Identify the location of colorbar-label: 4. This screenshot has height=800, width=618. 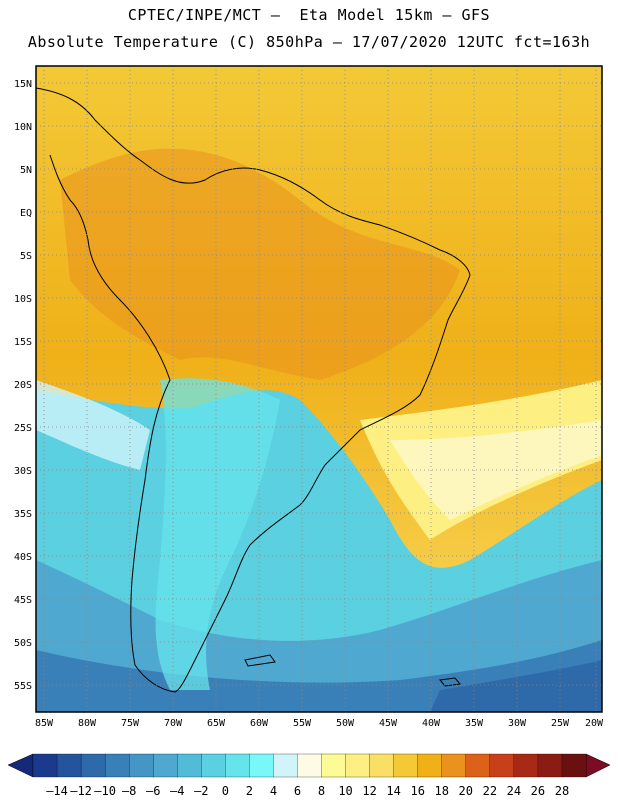
(273, 791).